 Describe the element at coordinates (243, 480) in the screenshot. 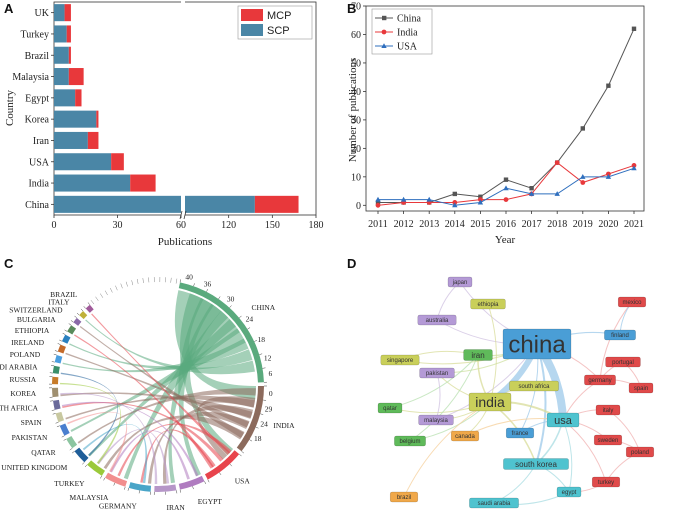

I see `chord-label: USA` at that location.